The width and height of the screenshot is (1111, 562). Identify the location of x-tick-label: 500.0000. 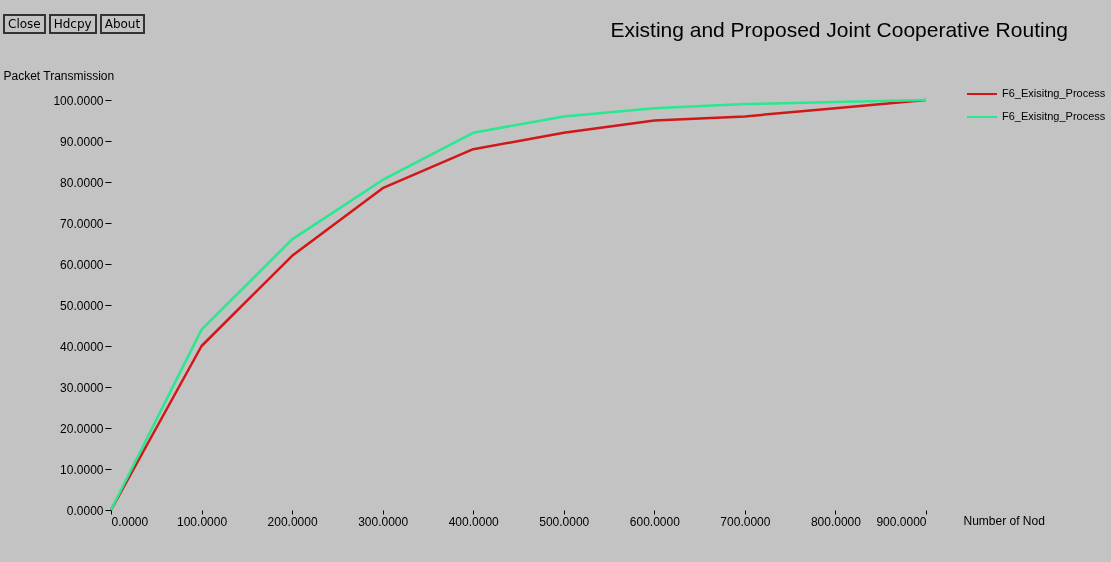
(564, 521).